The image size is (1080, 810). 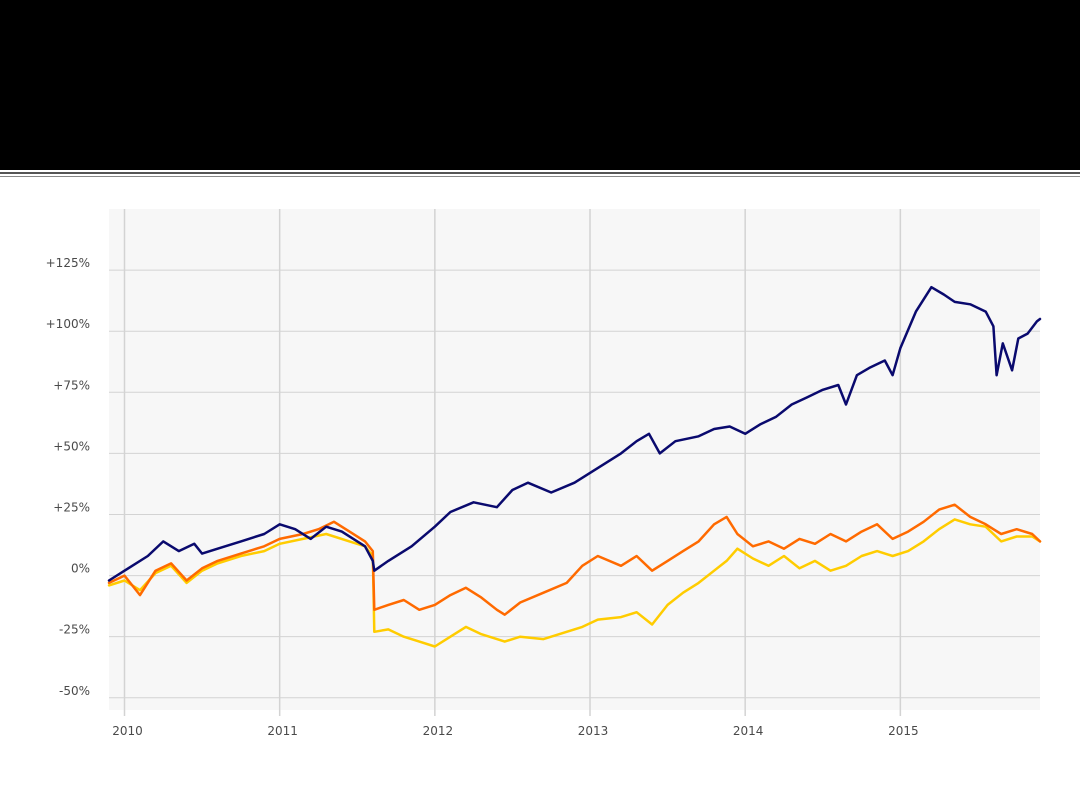 What do you see at coordinates (127, 731) in the screenshot?
I see `x-tick-label: 2010` at bounding box center [127, 731].